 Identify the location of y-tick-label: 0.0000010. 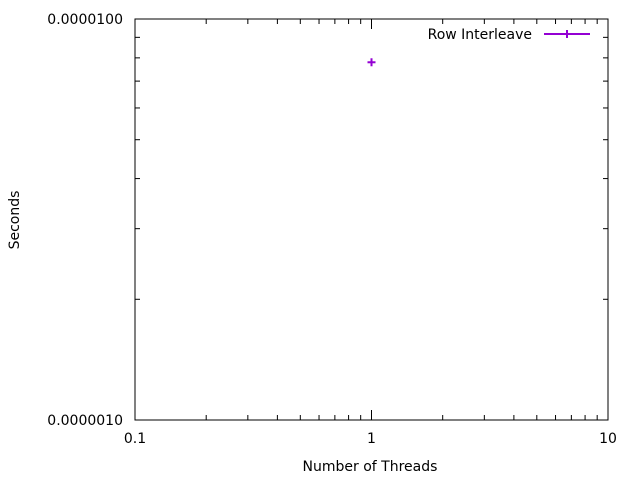
(85, 421).